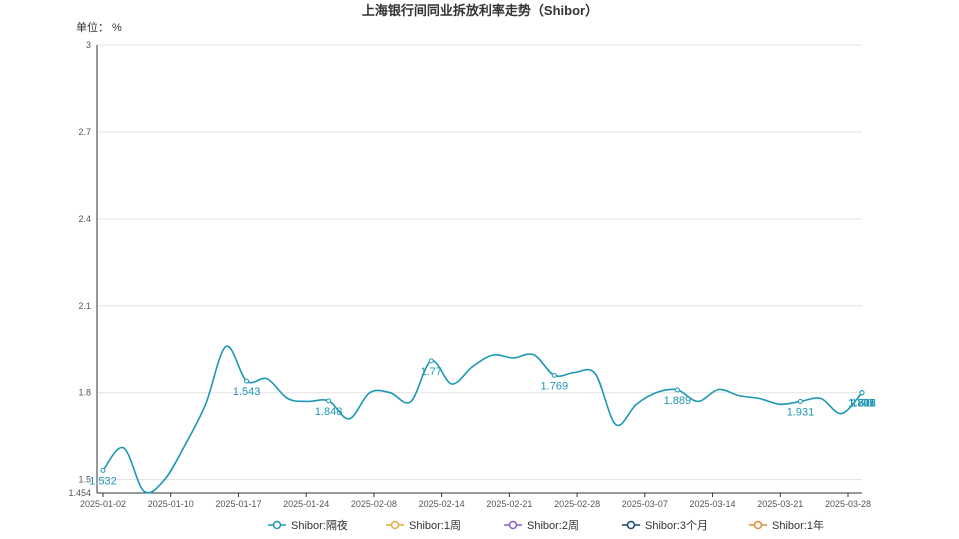 The image size is (959, 539). I want to click on y-tick-label: 3, so click(88, 45).